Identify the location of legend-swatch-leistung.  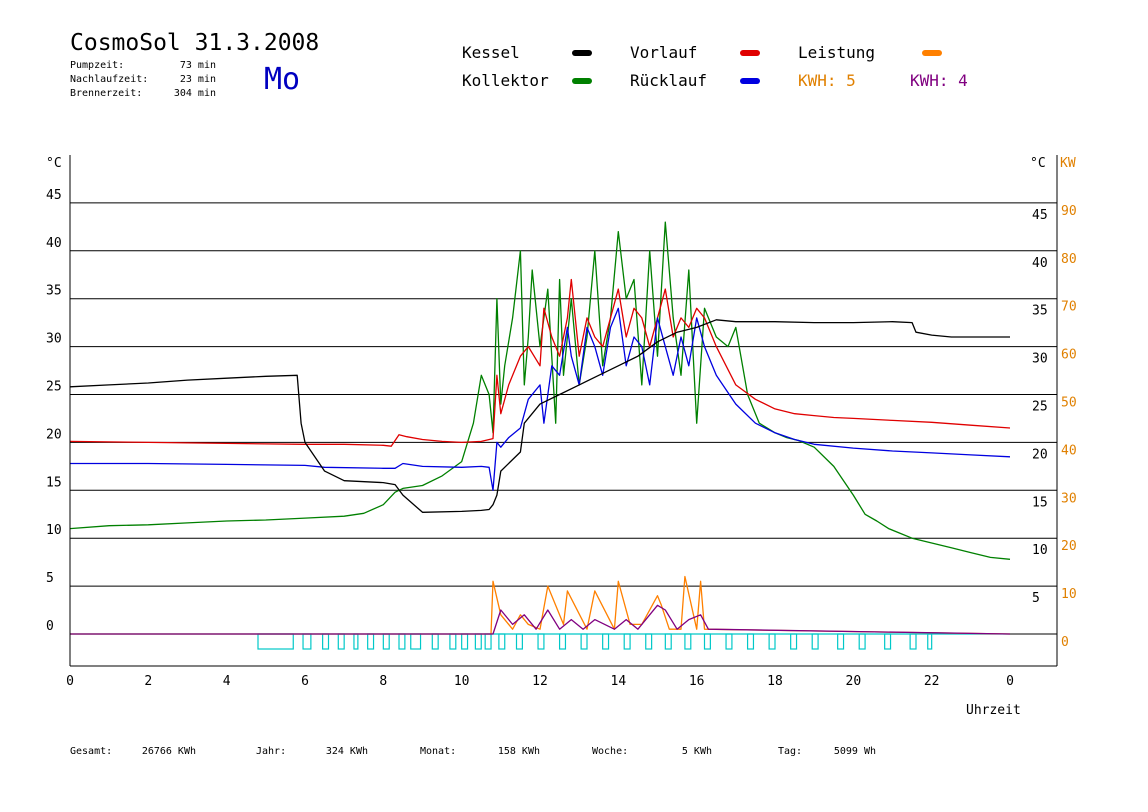
(932, 53).